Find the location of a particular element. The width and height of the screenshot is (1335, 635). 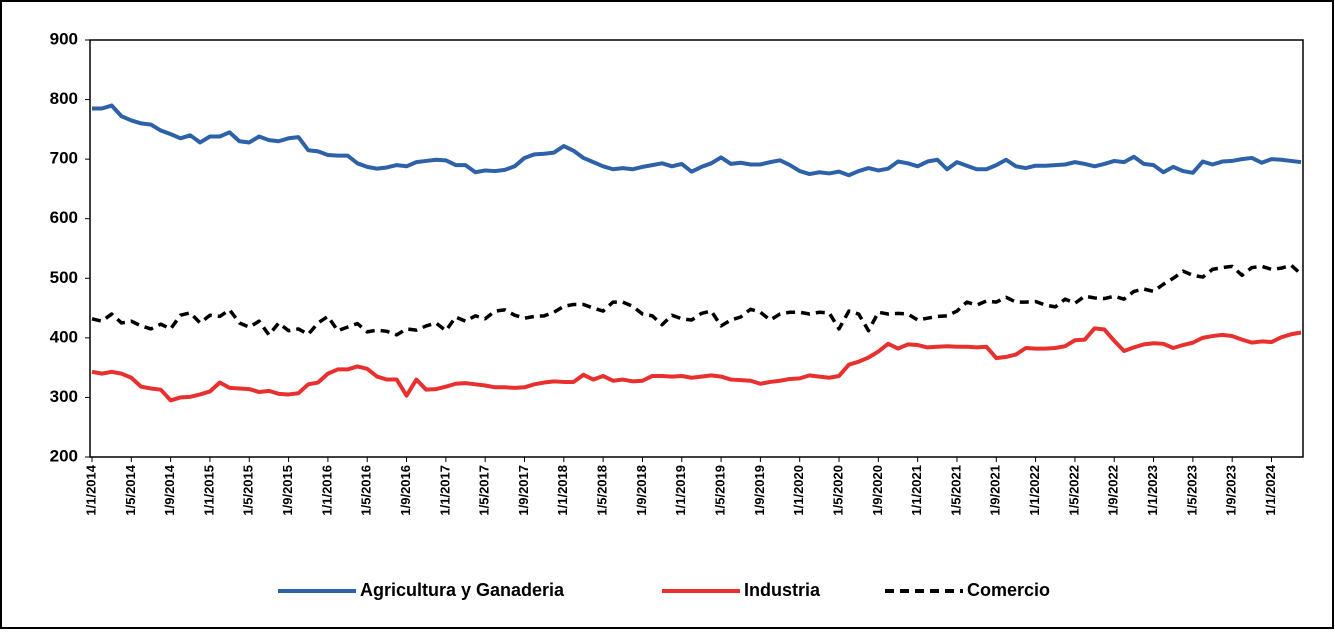

x-tick-label: 1/9/2023 is located at coordinates (1231, 490).